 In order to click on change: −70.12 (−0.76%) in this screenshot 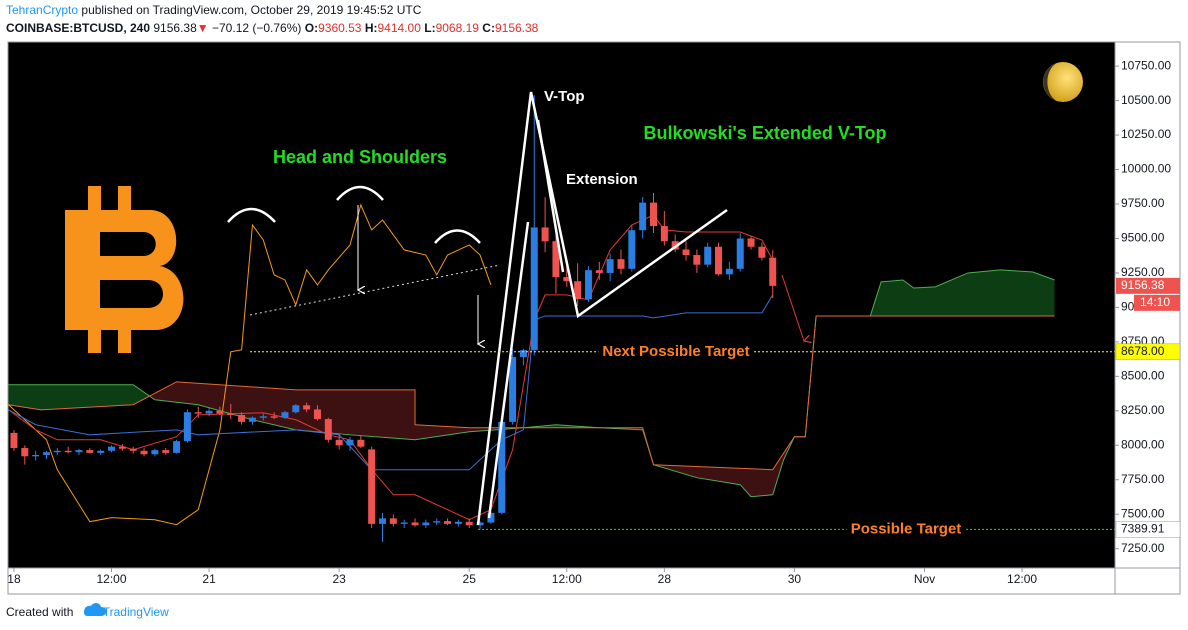, I will do `click(257, 28)`.